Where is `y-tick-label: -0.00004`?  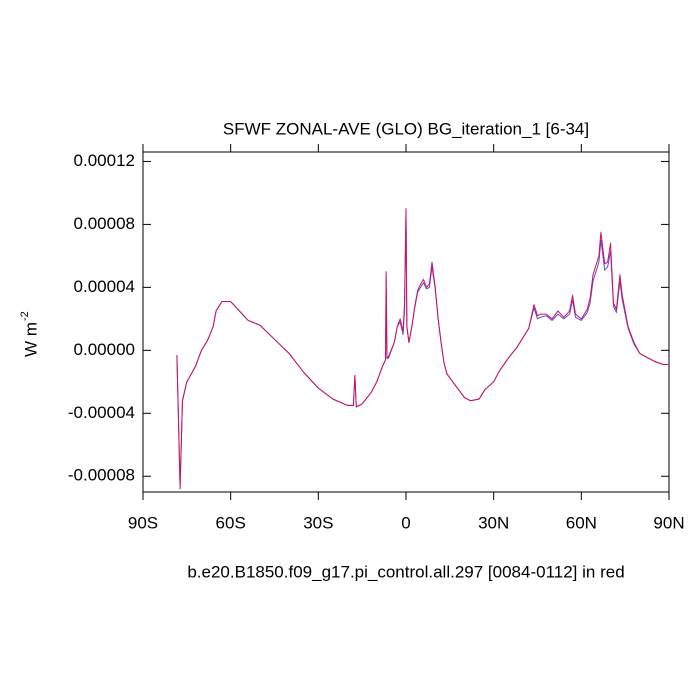 y-tick-label: -0.00004 is located at coordinates (101, 412).